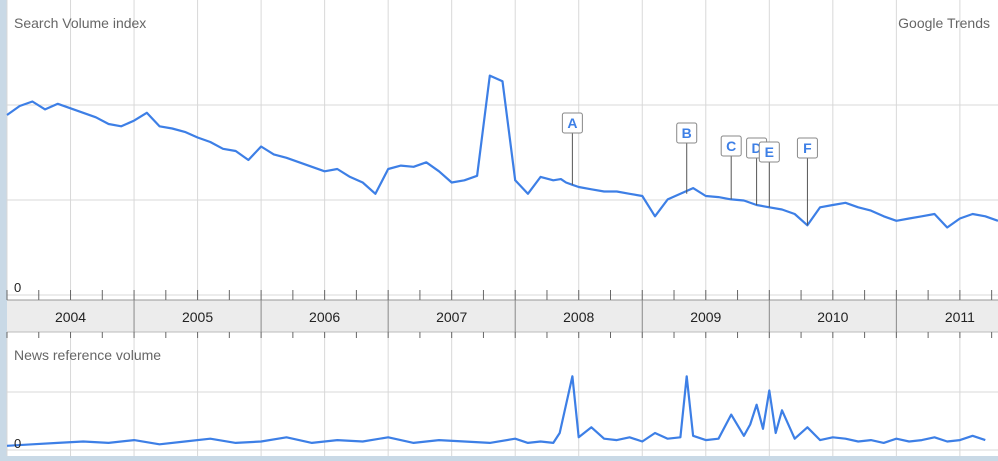 The width and height of the screenshot is (998, 461). I want to click on annotation-flag-f, so click(807, 148).